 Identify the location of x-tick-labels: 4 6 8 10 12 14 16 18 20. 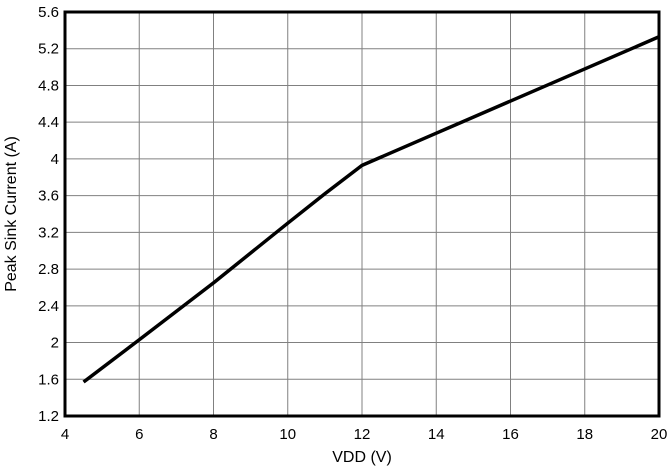
(364, 434).